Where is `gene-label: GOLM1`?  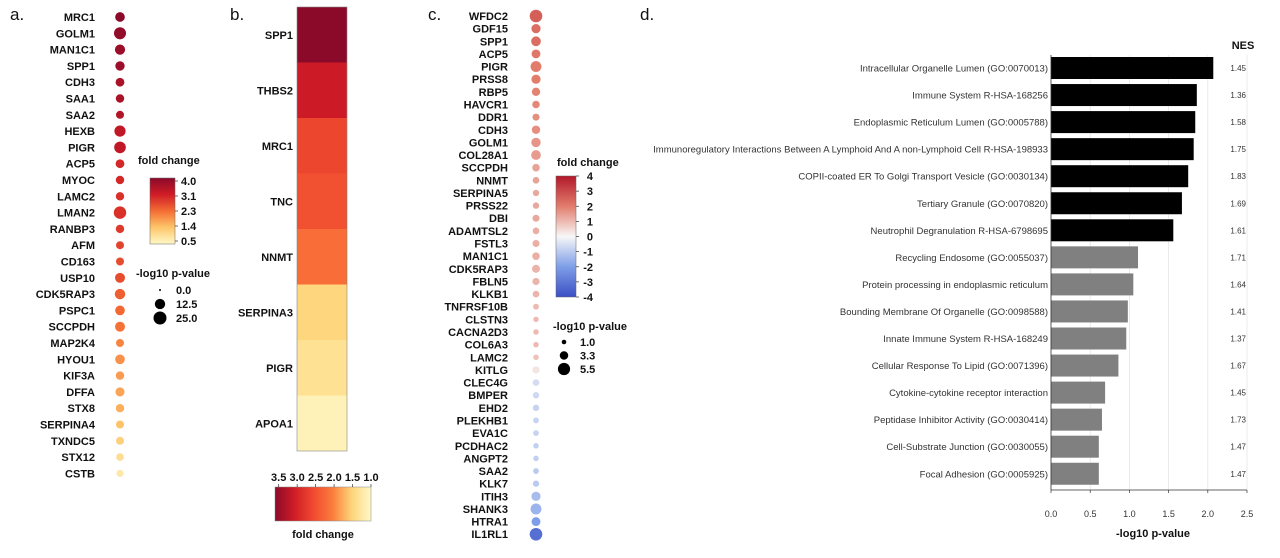
gene-label: GOLM1 is located at coordinates (488, 143).